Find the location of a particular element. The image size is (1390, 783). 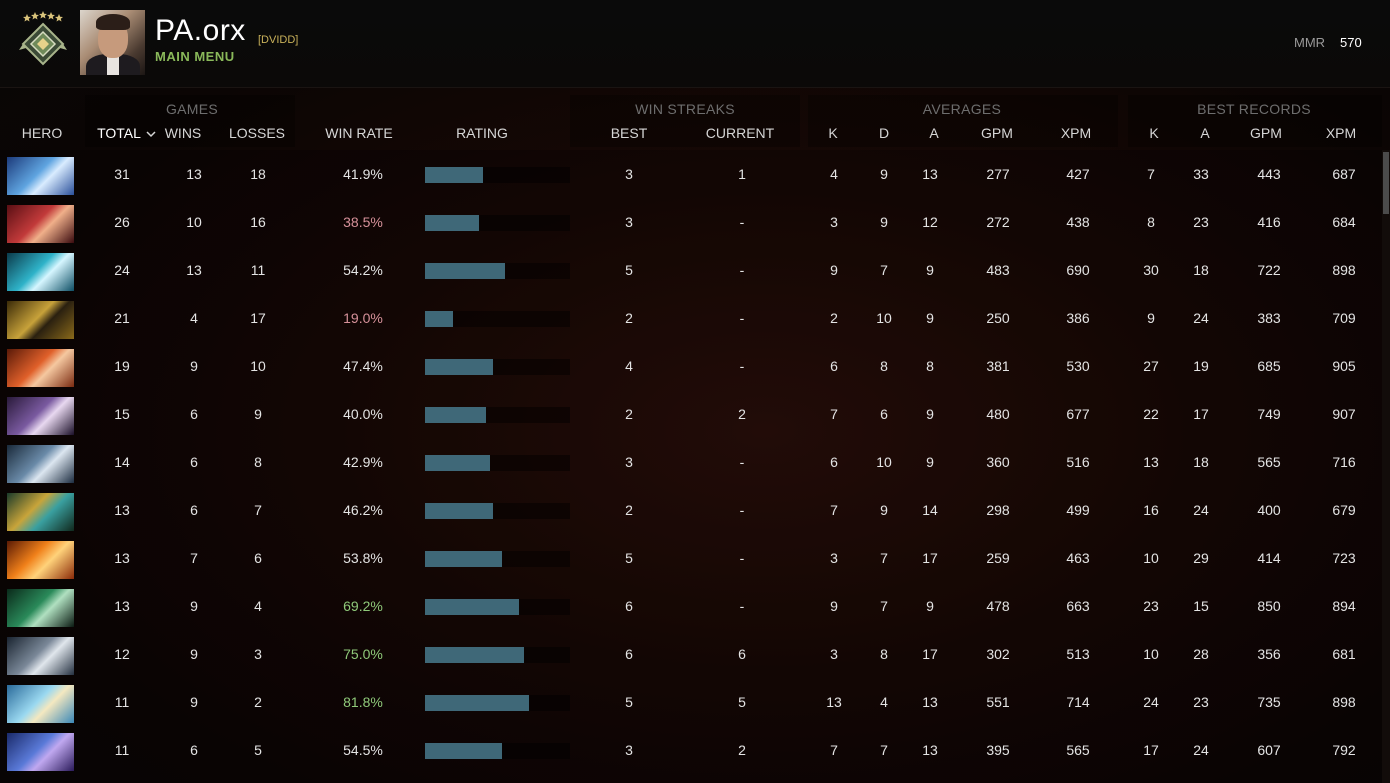

column-header-avg-gpm: GPM is located at coordinates (997, 133).